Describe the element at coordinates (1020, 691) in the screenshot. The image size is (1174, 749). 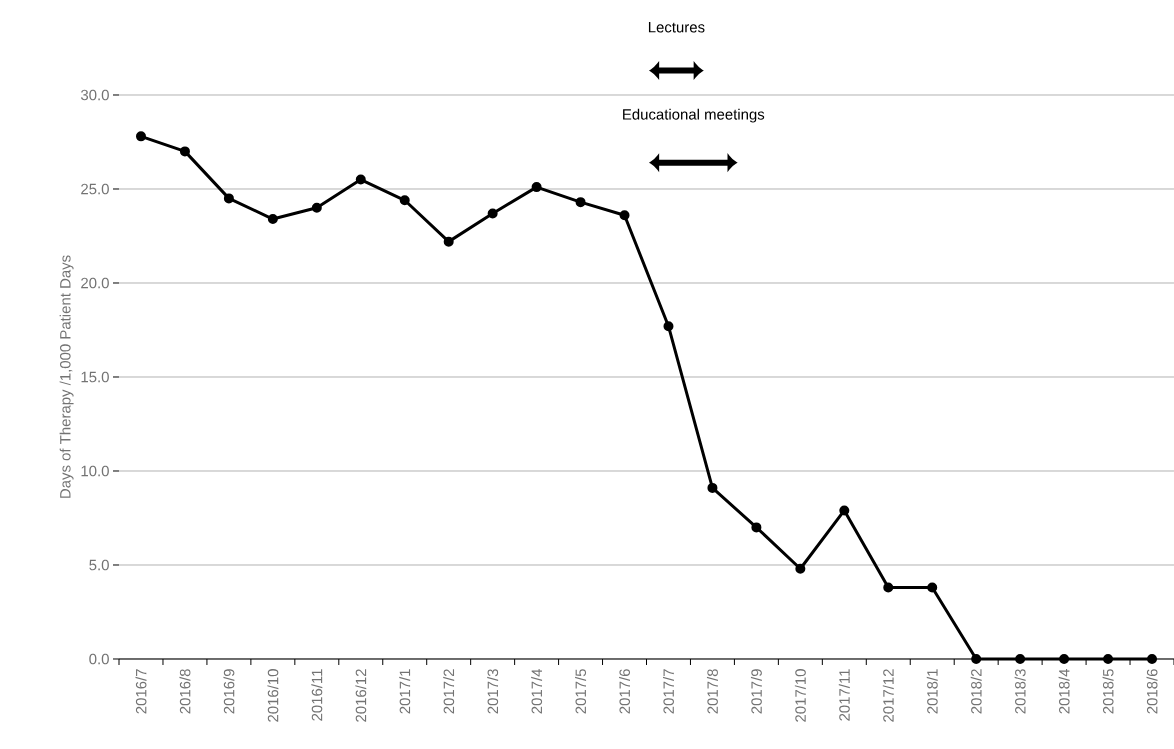
I see `x-tick-label: 2018/3` at that location.